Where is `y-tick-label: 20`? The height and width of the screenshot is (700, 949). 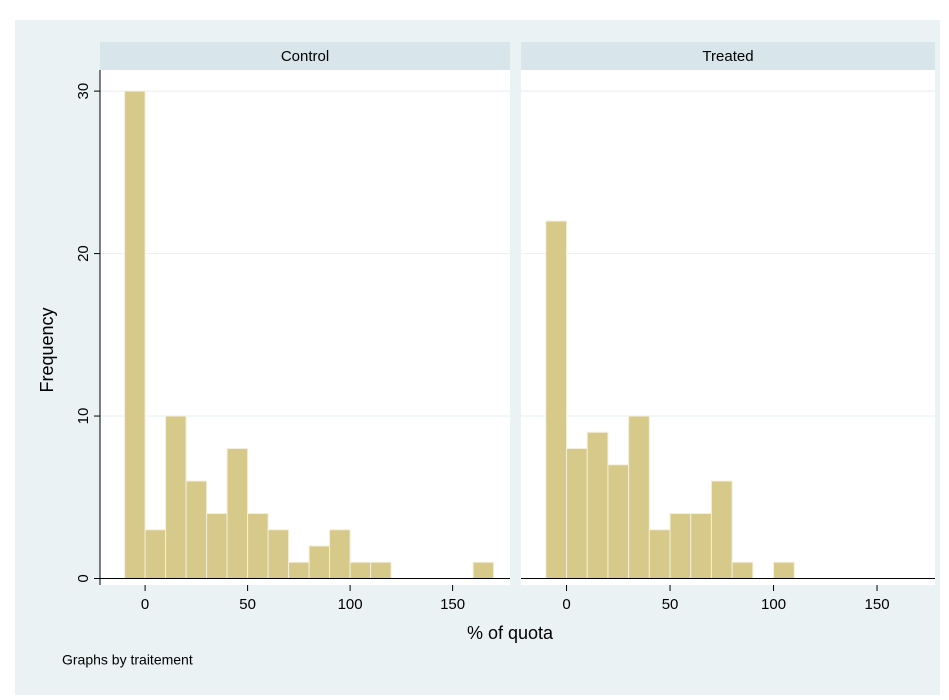 y-tick-label: 20 is located at coordinates (83, 253).